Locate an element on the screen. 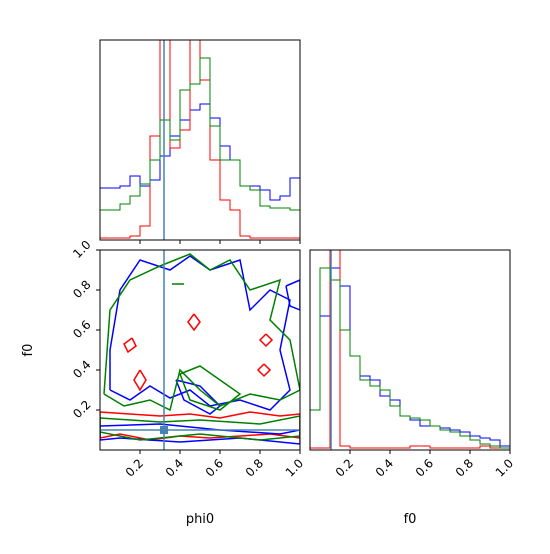  x-axis-label: f0 is located at coordinates (410, 519).